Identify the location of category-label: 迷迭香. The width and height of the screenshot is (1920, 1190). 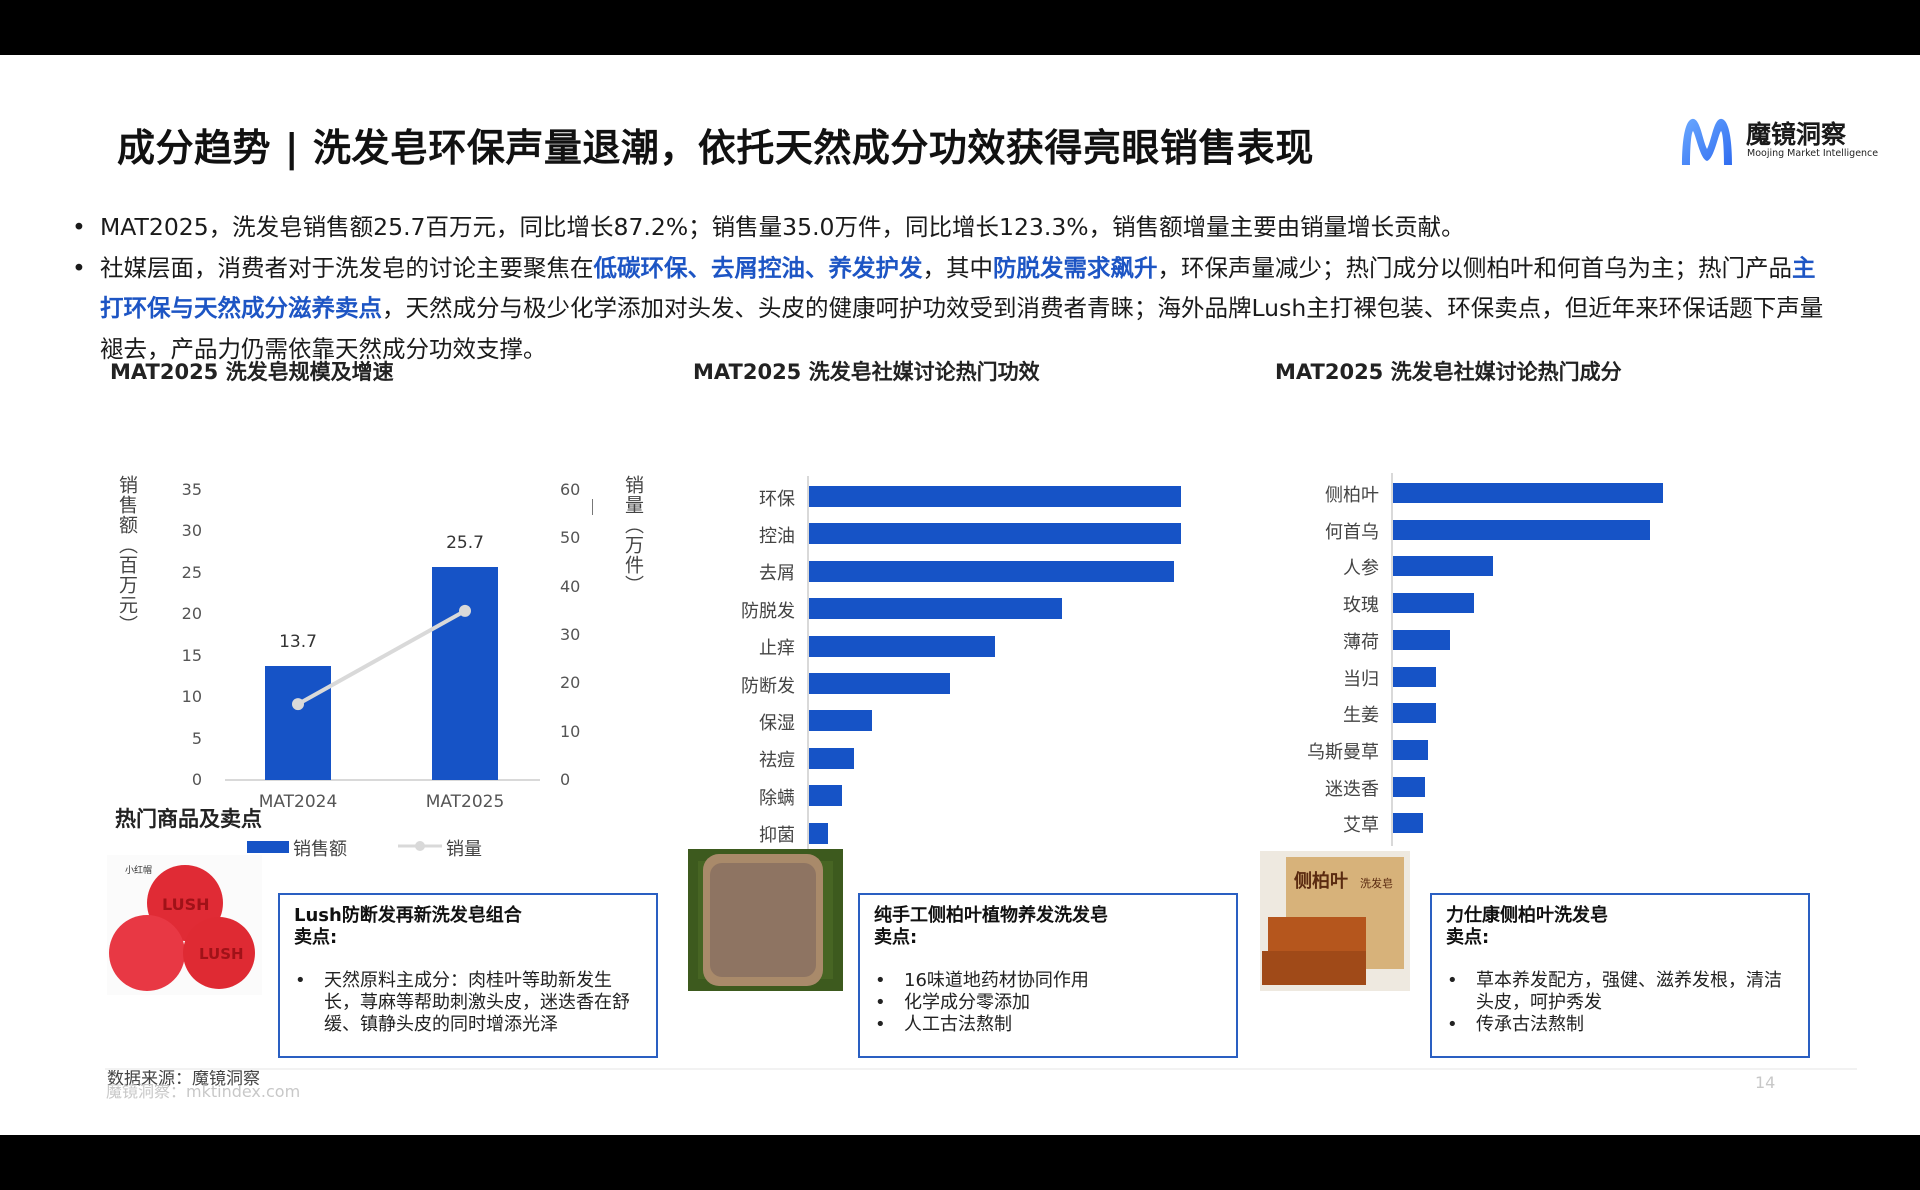
(1352, 789).